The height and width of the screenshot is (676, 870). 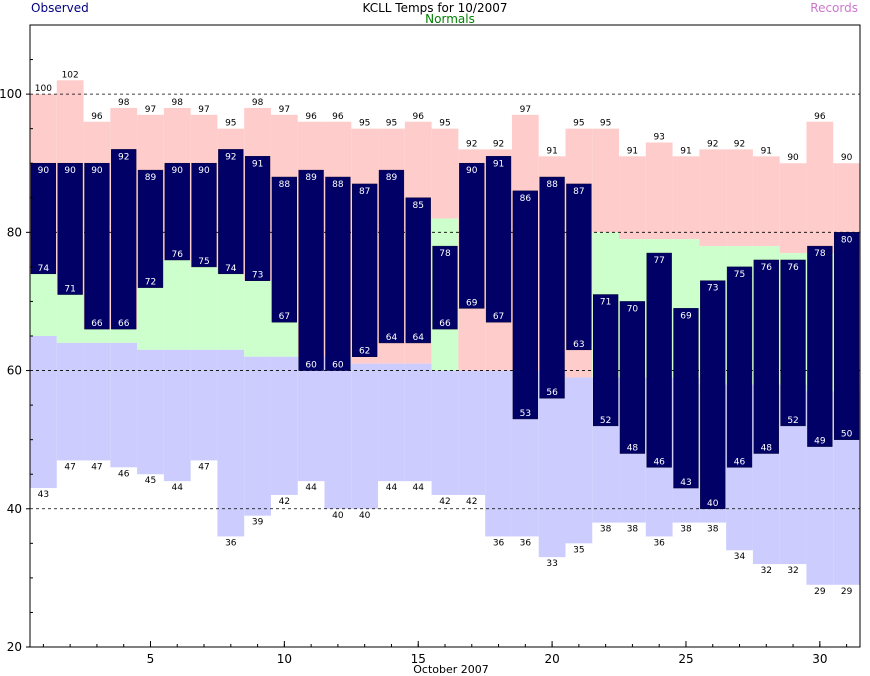 What do you see at coordinates (14, 232) in the screenshot?
I see `y-tick-label: 80` at bounding box center [14, 232].